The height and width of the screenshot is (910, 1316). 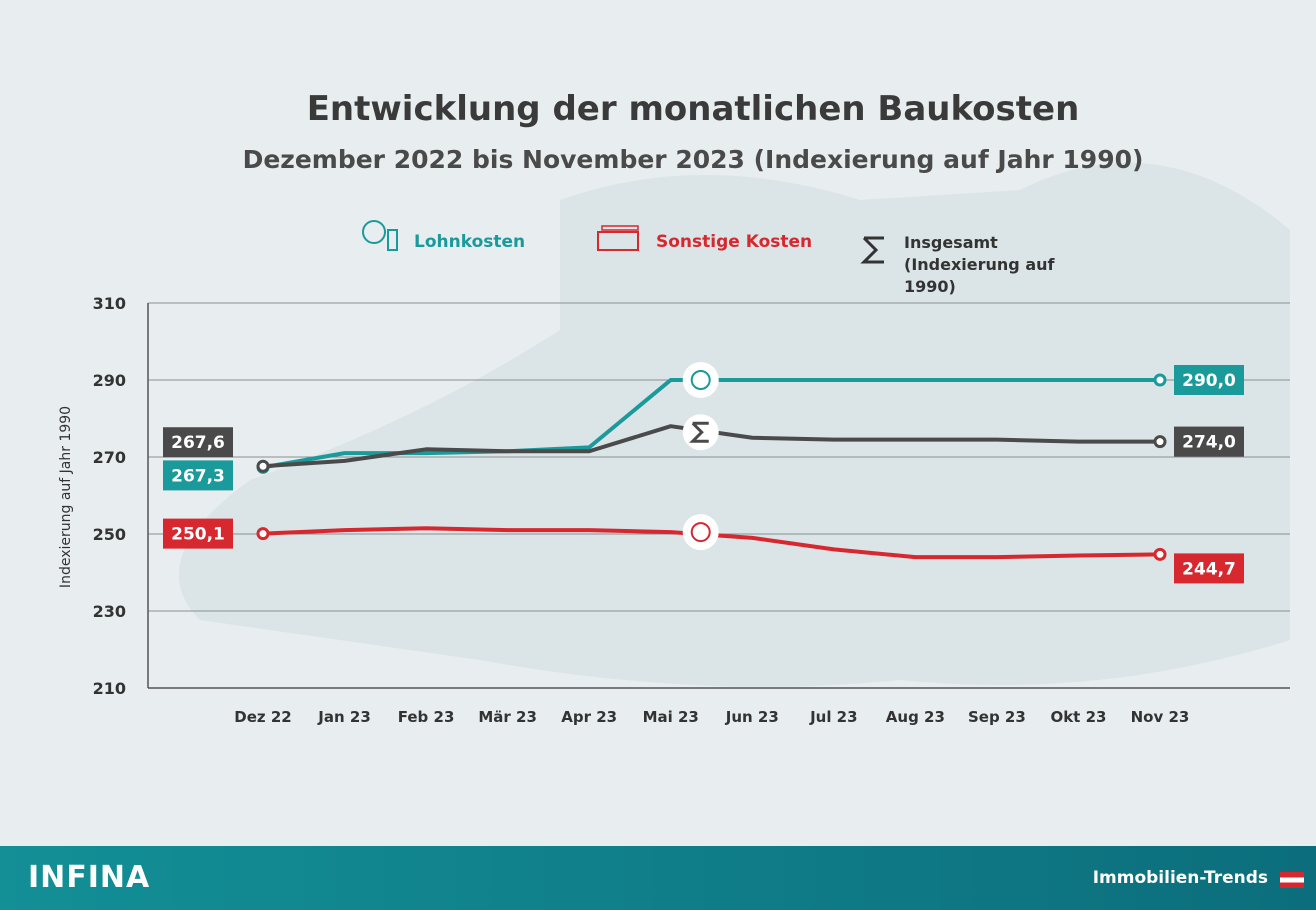 I want to click on x-tick-label: Aug 23, so click(x=915, y=717).